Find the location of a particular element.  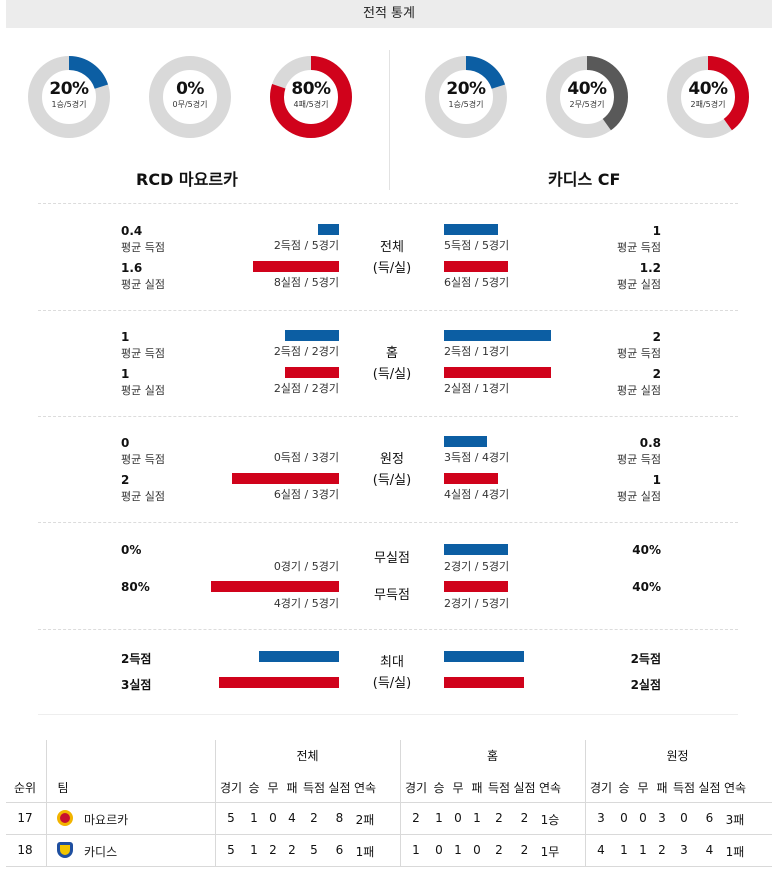

home-stat-value: 1.6 is located at coordinates (132, 268).